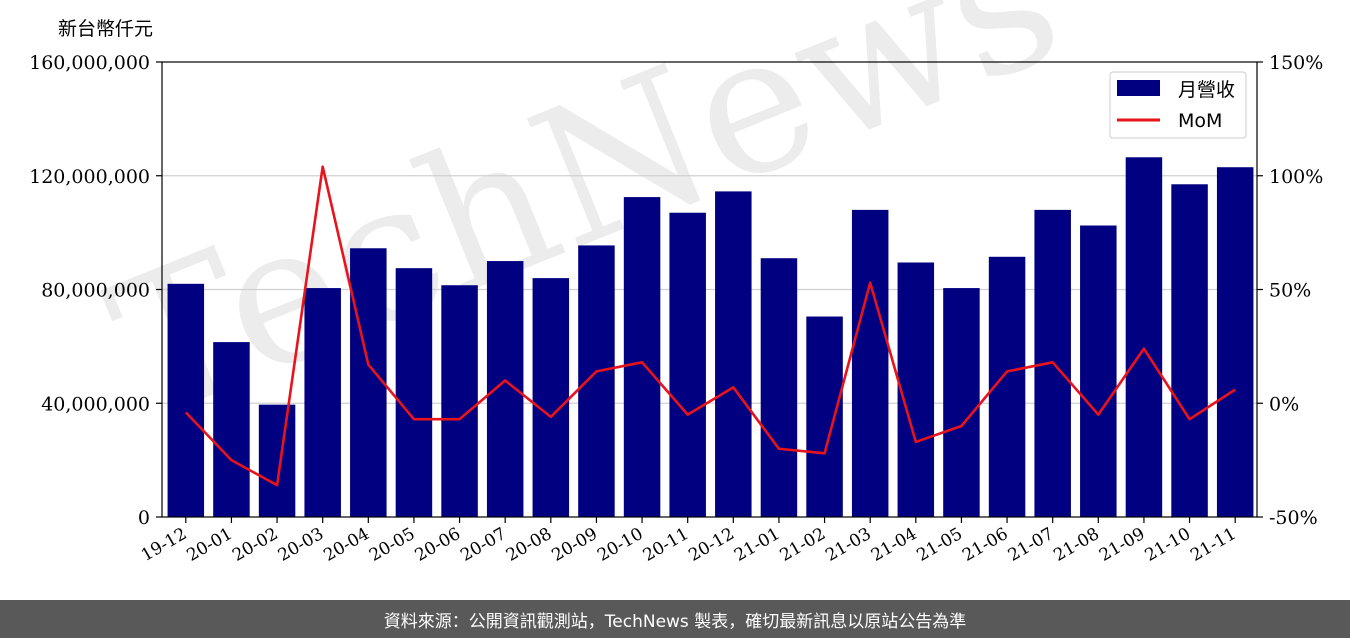 This screenshot has width=1350, height=638. I want to click on source-footer-text: 資料來源：公開資訊觀測站，TechNews 製表，確切最新訊息以原站公告為準, so click(675, 621).